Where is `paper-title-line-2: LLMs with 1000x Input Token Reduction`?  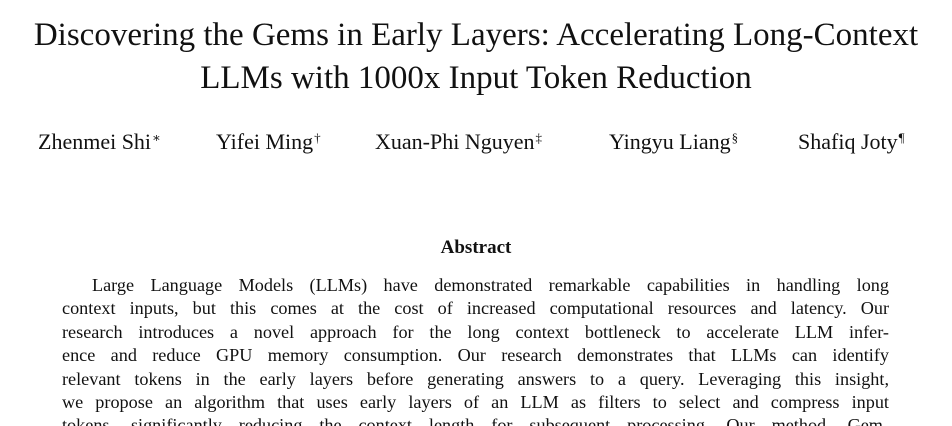
paper-title-line-2: LLMs with 1000x Input Token Reduction is located at coordinates (476, 78).